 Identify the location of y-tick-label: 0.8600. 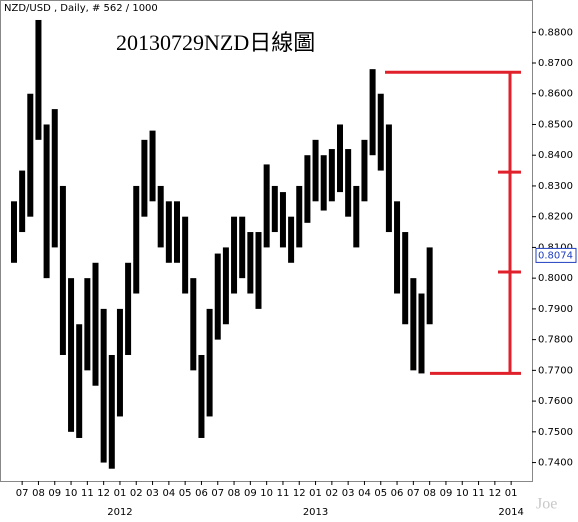
(555, 94).